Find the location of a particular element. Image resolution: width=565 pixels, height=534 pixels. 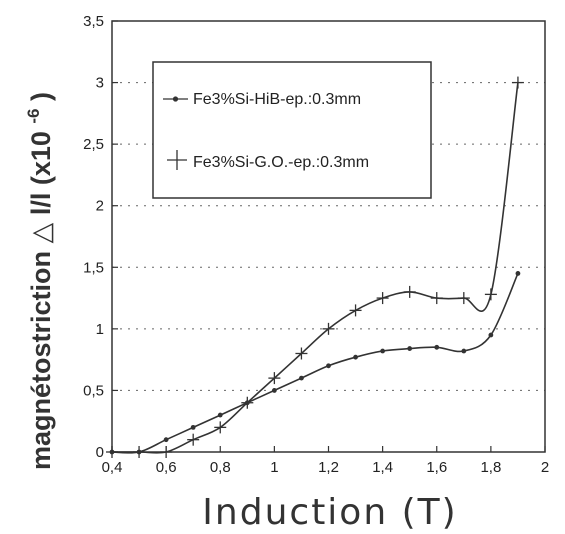

x-tick-label: 0,8 is located at coordinates (220, 467).